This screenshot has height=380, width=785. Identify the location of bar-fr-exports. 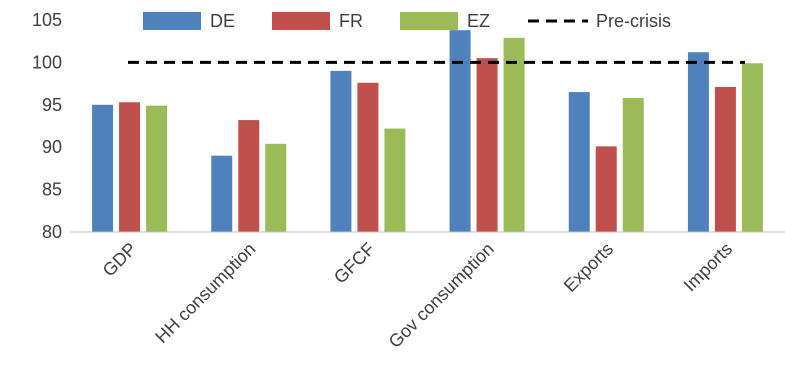
(606, 189).